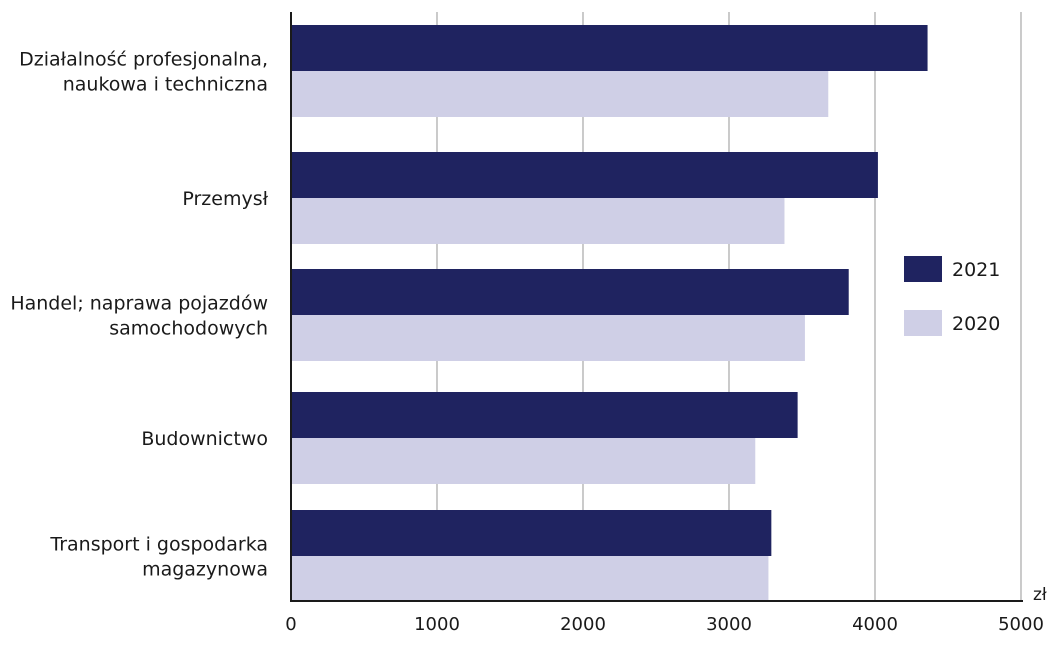 This screenshot has width=1051, height=651. Describe the element at coordinates (158, 557) in the screenshot. I see `category-label-4: Transport i gospodarka magazynowa` at that location.